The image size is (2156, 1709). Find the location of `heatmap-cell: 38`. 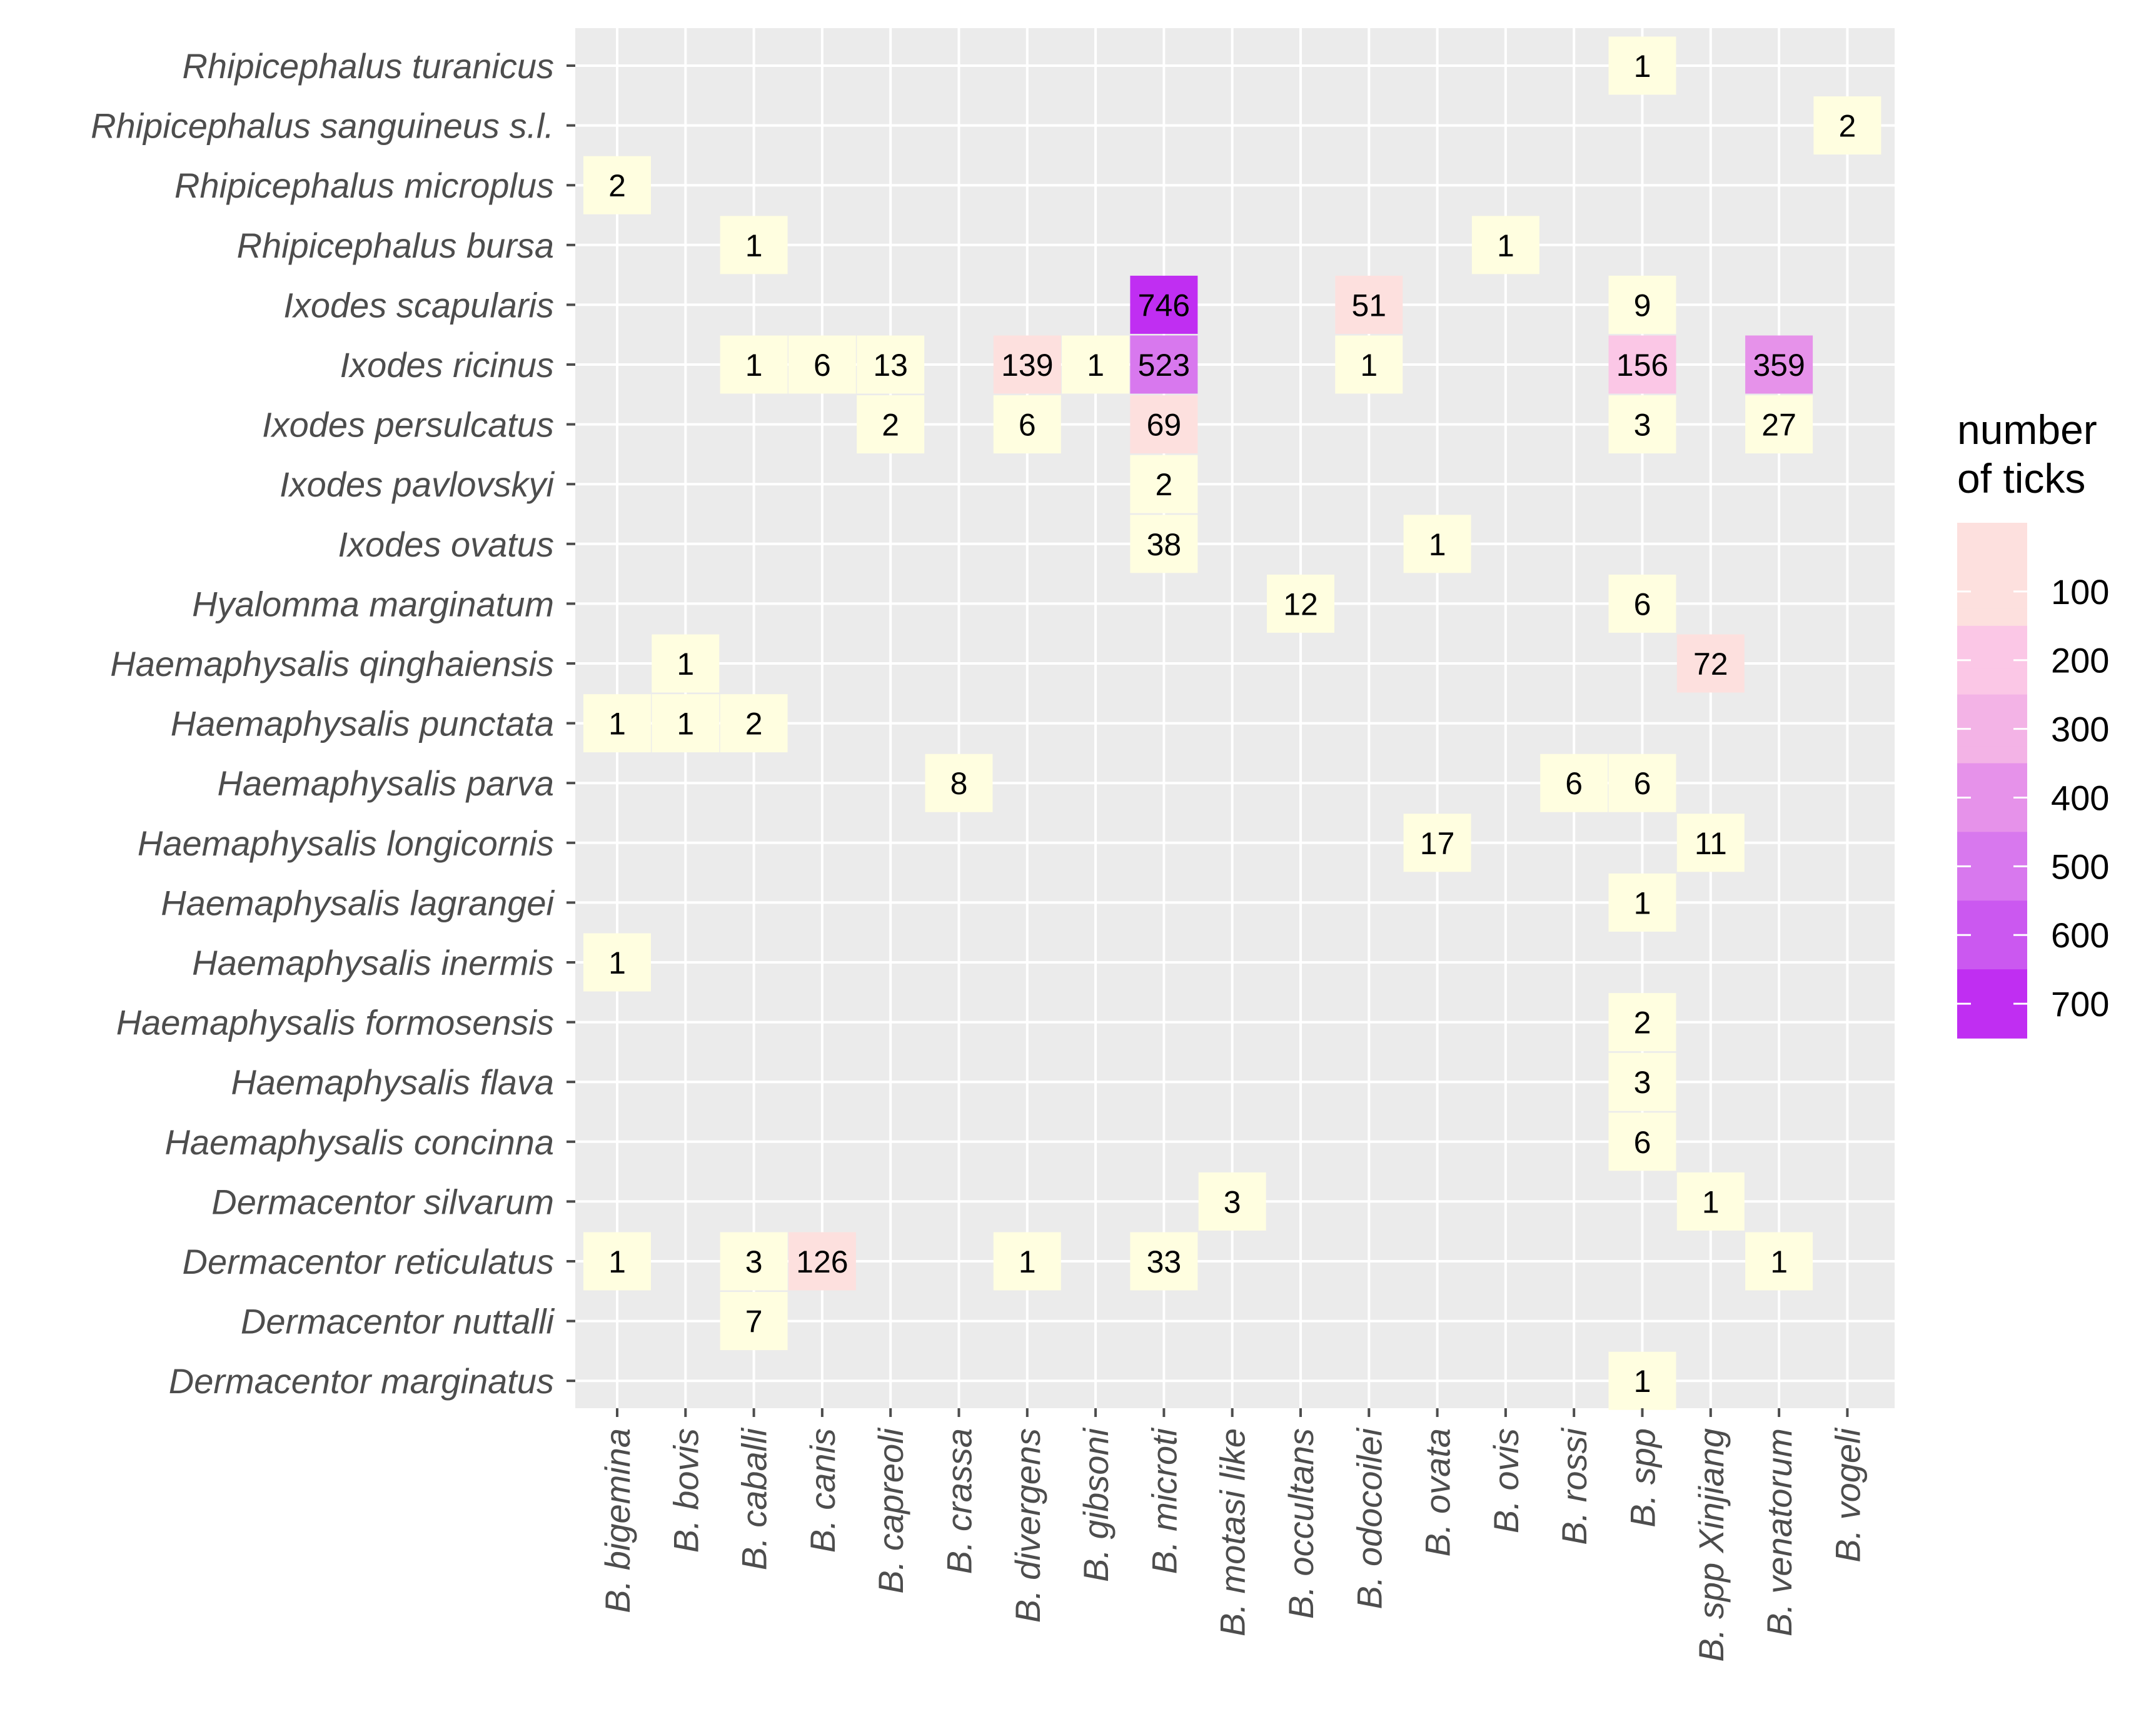

heatmap-cell: 38 is located at coordinates (1164, 544).